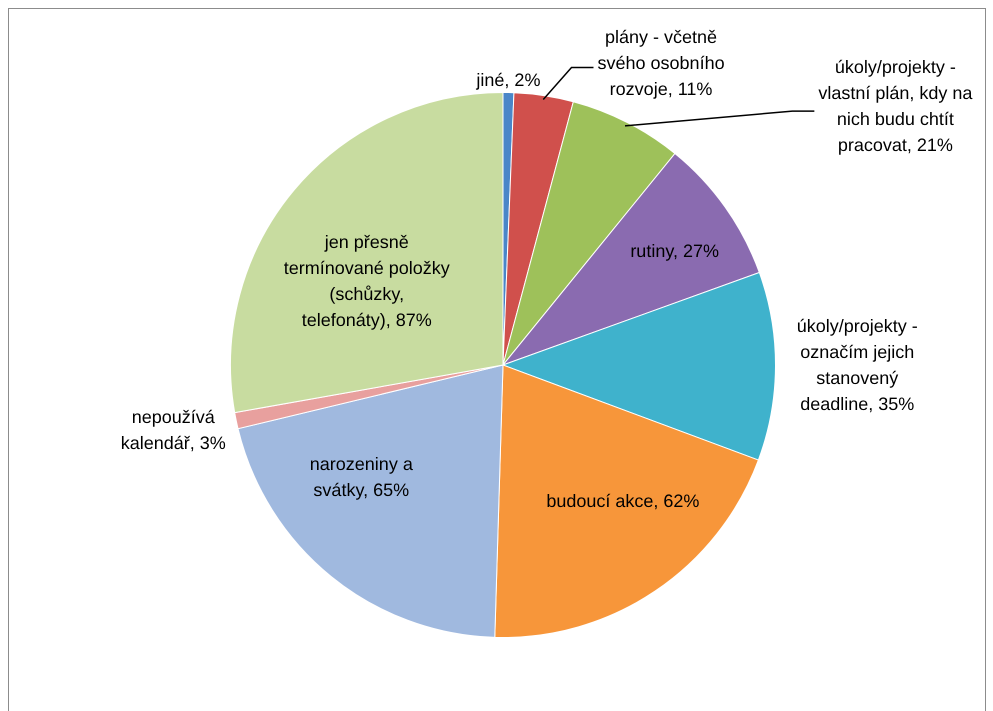 The height and width of the screenshot is (711, 993). What do you see at coordinates (661, 63) in the screenshot?
I see `slice-label: plány - včetně svého osobního rozvoje, 11%` at bounding box center [661, 63].